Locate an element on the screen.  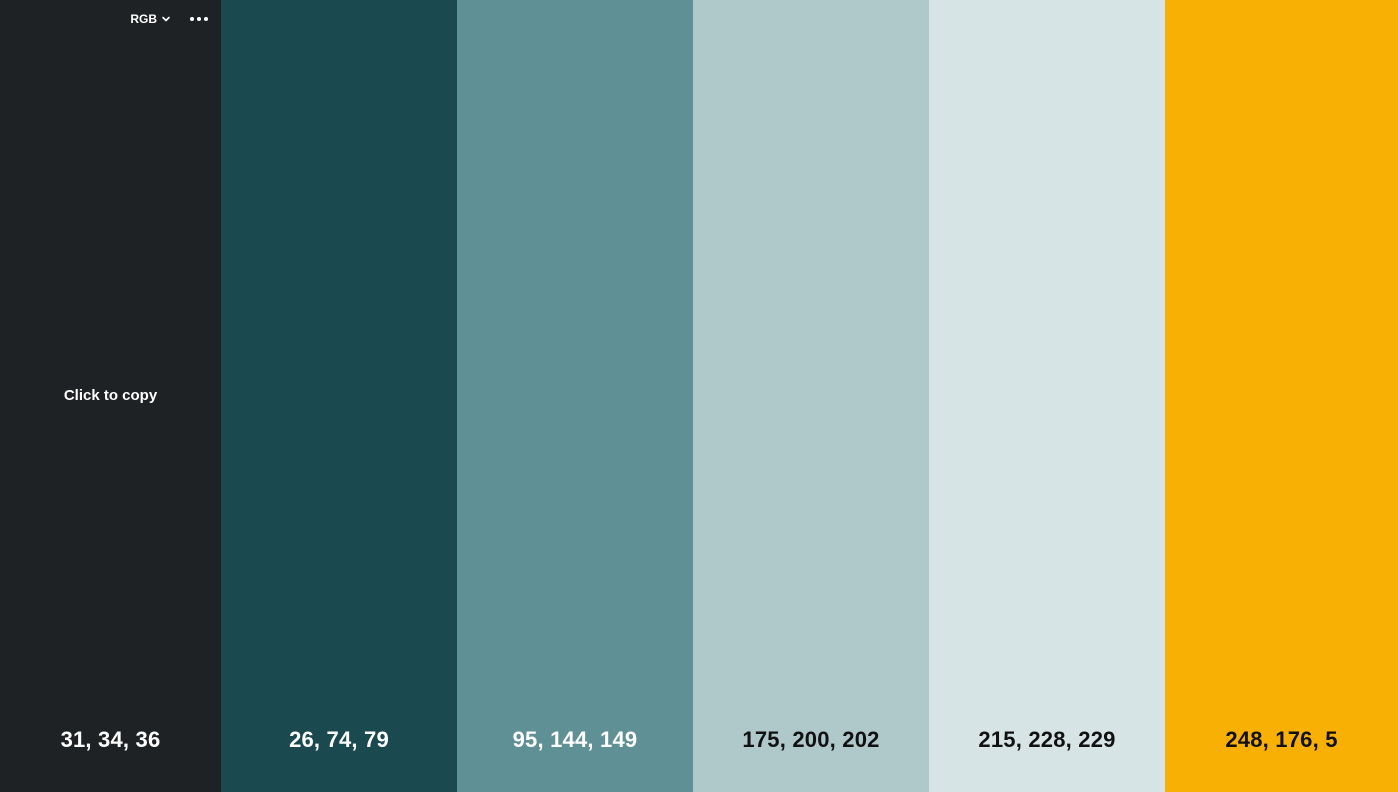
color-format-dropdown: RGB is located at coordinates (150, 19).